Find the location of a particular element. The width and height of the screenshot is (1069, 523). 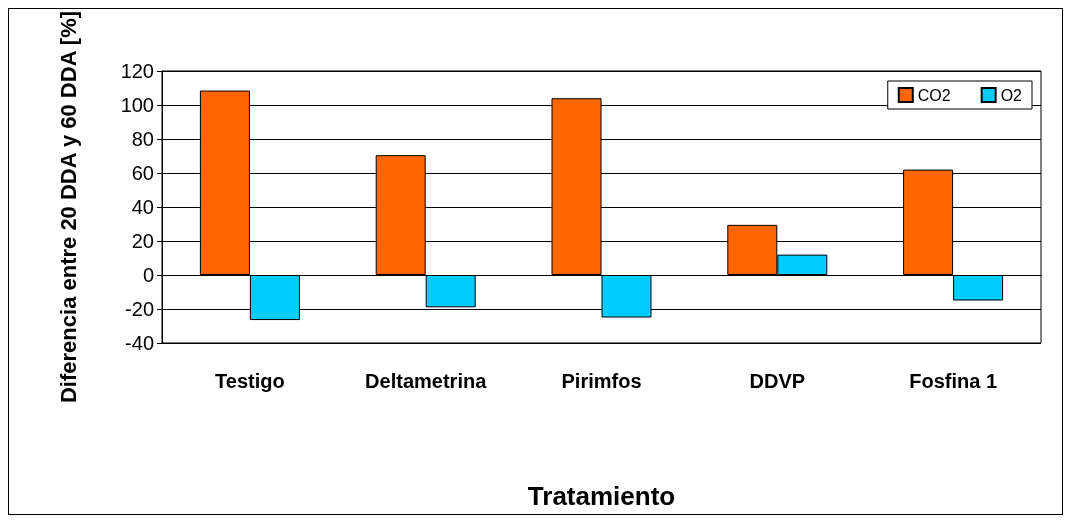

x-tick-label: Pirimfos is located at coordinates (601, 381).